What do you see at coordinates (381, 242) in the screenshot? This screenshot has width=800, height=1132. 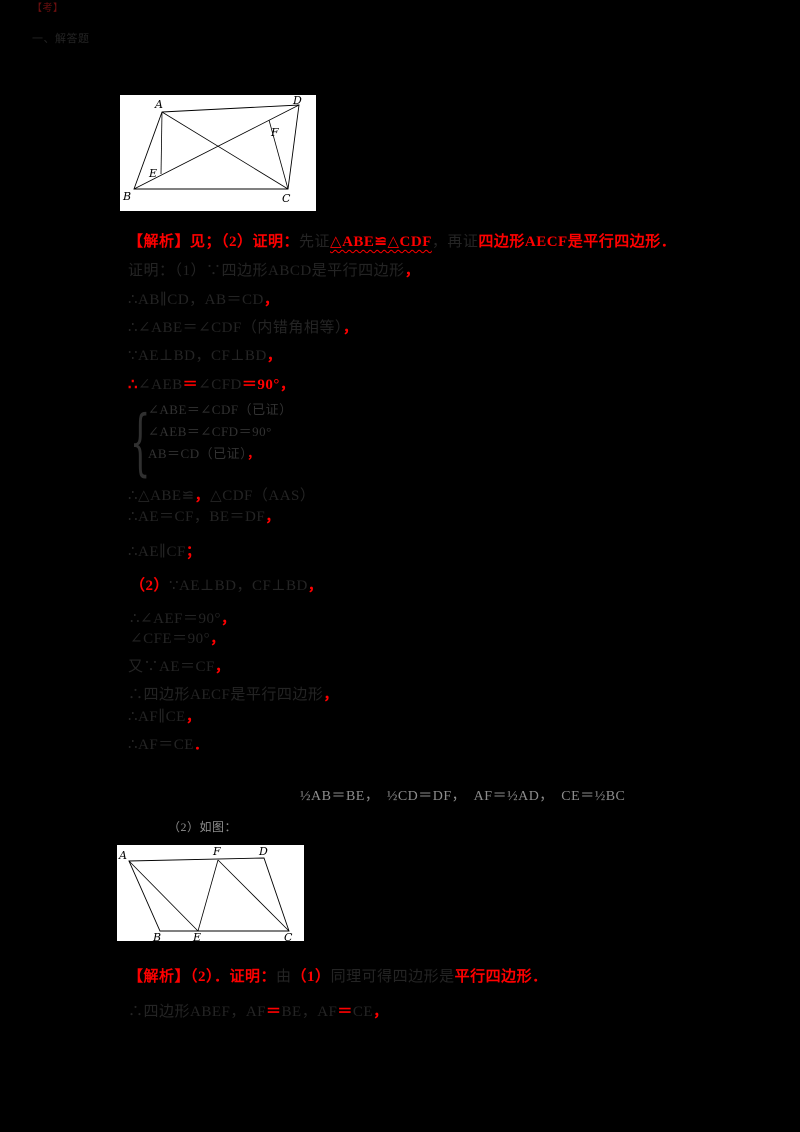 I see `text-segment: △ABE≌△CDF` at bounding box center [381, 242].